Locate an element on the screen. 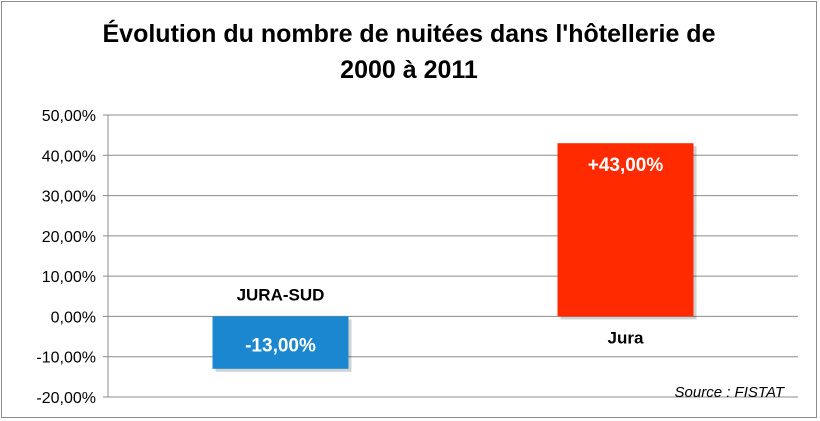 The height and width of the screenshot is (421, 820). y-tick-label: 30,00% is located at coordinates (69, 197).